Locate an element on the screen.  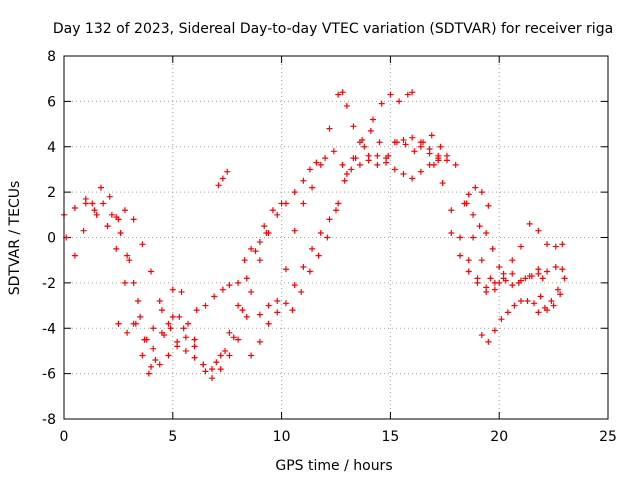
x-tick-label: 10 is located at coordinates (282, 437).